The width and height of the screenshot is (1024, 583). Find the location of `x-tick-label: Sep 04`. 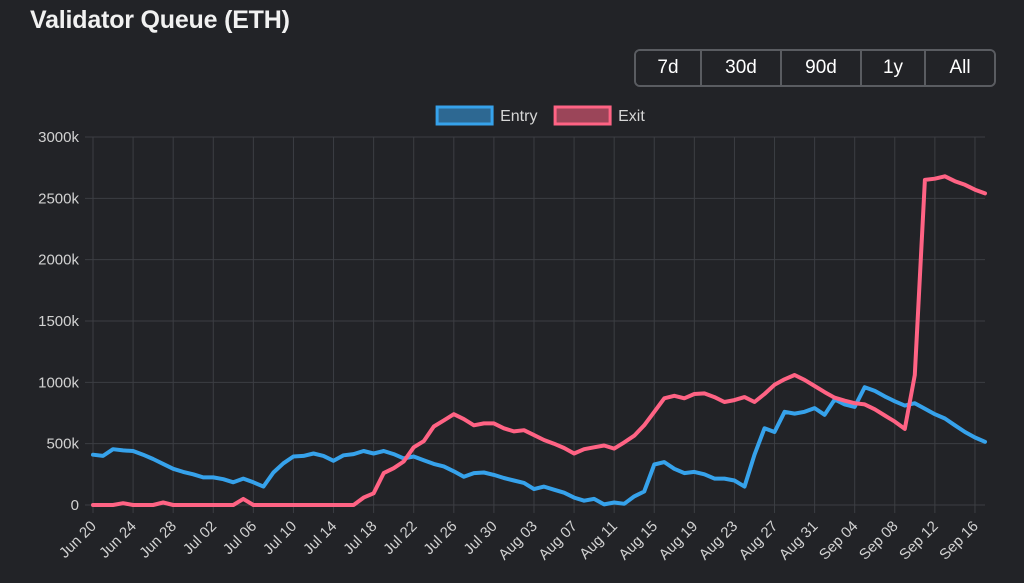

x-tick-label: Sep 04 is located at coordinates (839, 541).